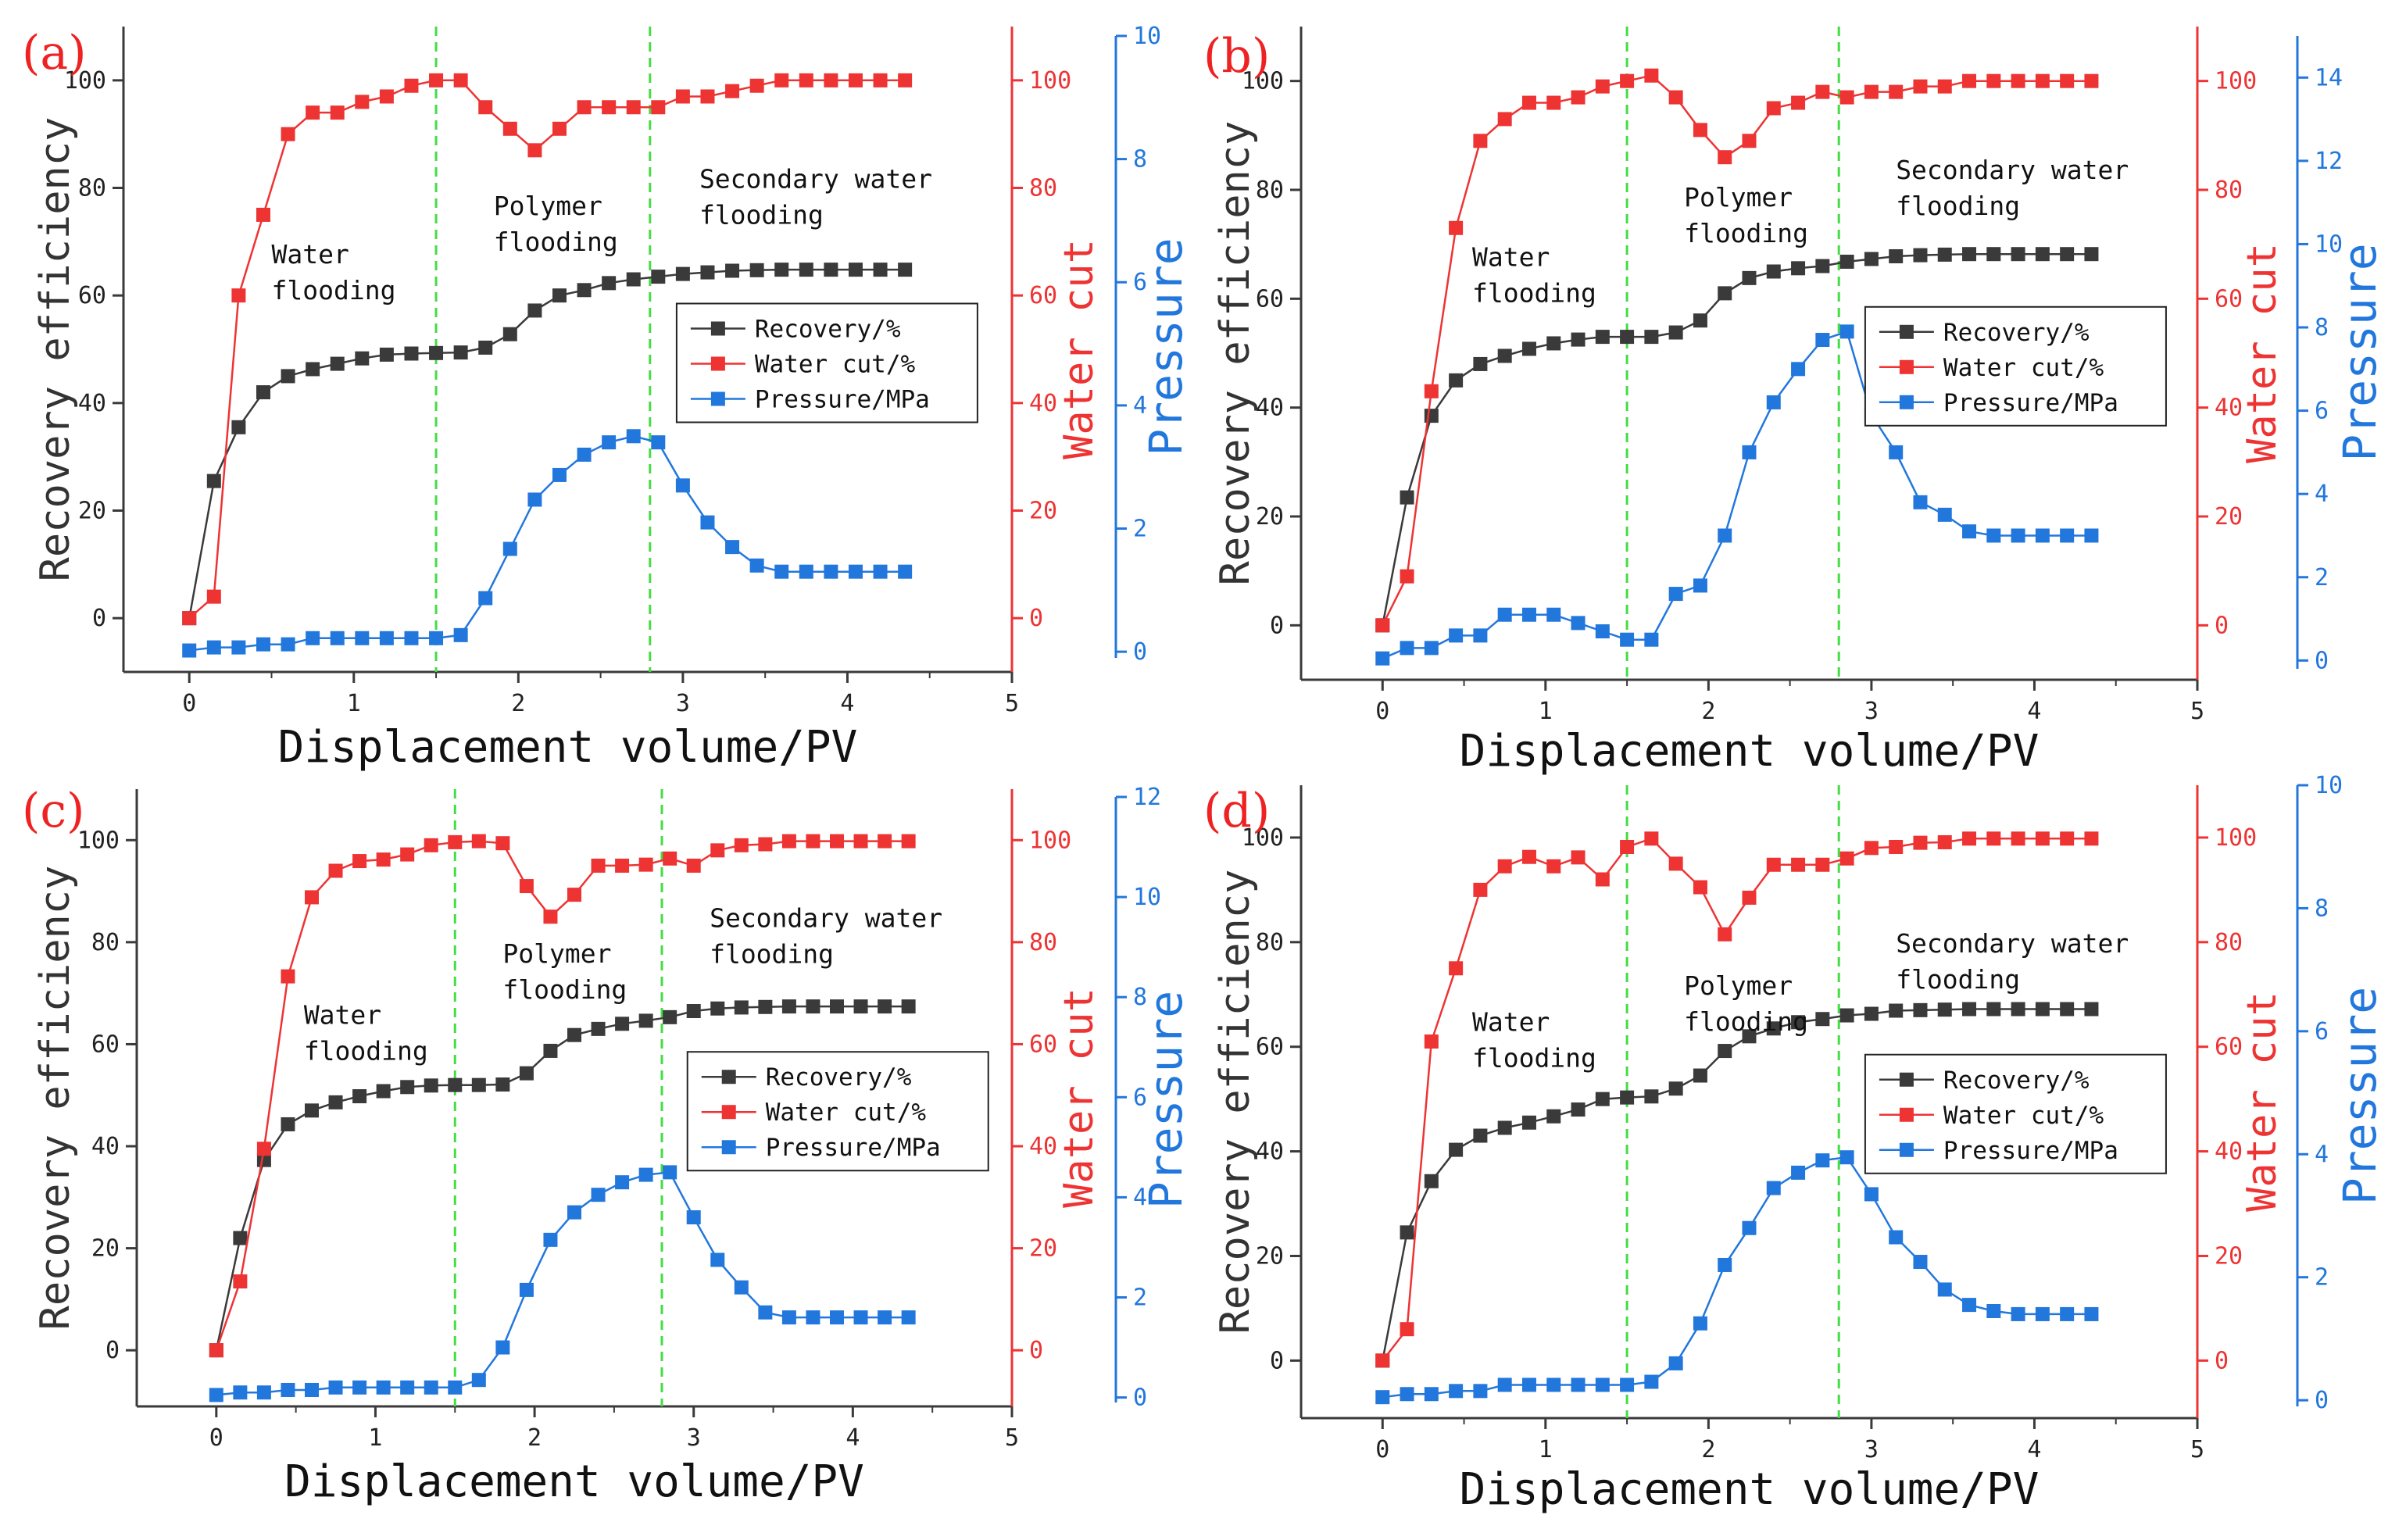  What do you see at coordinates (354, 703) in the screenshot?
I see `x-tick-label: 1` at bounding box center [354, 703].